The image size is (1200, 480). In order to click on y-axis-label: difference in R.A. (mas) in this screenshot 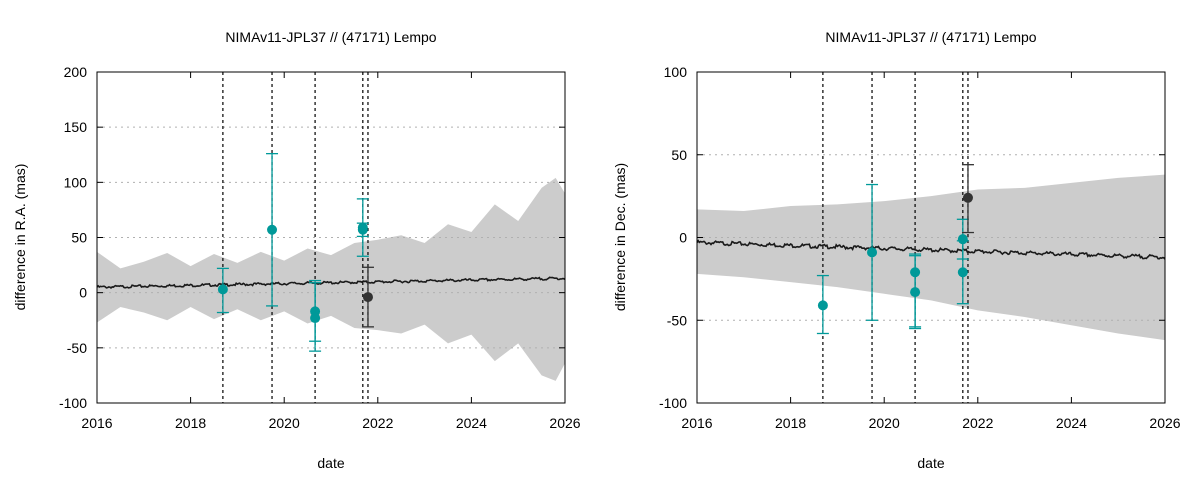, I will do `click(20, 237)`.